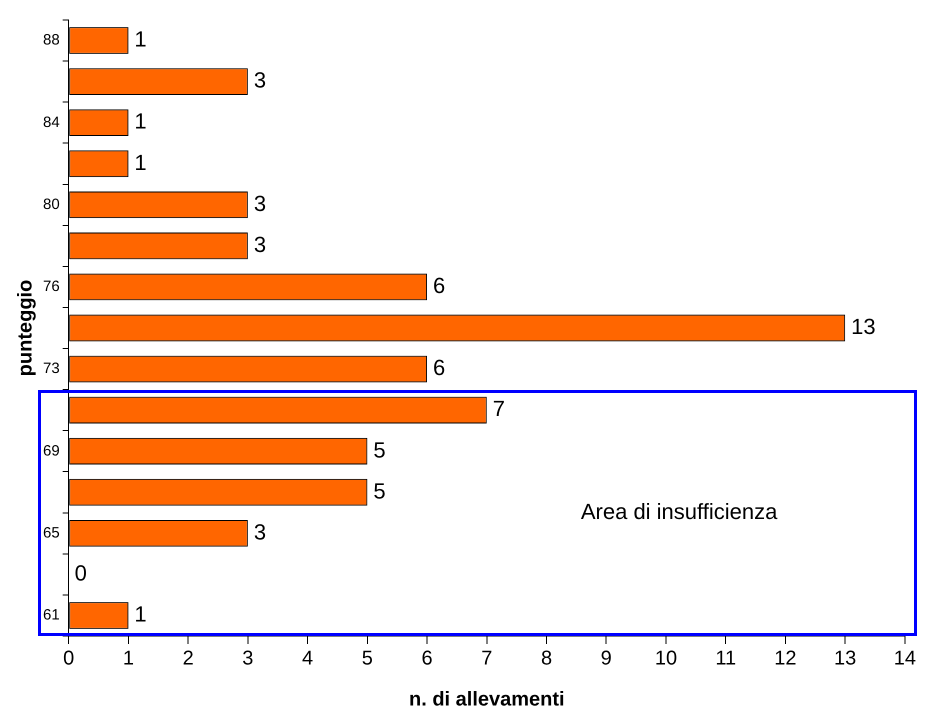  I want to click on data-label: 13, so click(863, 327).